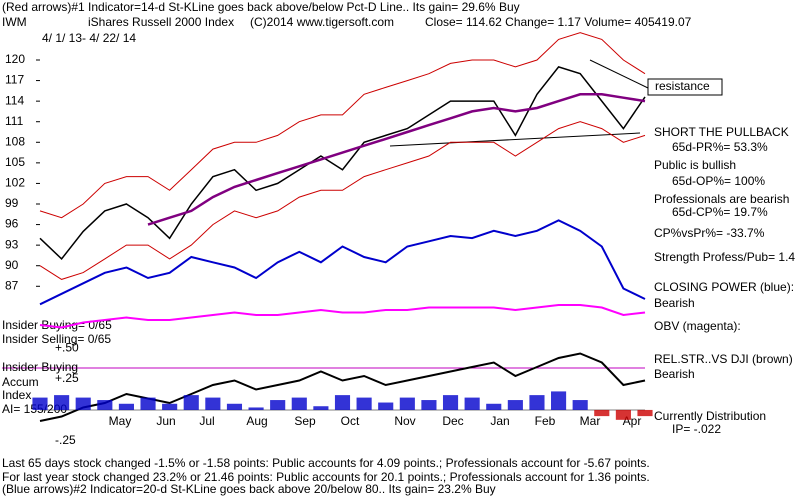 The width and height of the screenshot is (800, 497). Describe the element at coordinates (14, 22) in the screenshot. I see `symbol: IWM` at that location.